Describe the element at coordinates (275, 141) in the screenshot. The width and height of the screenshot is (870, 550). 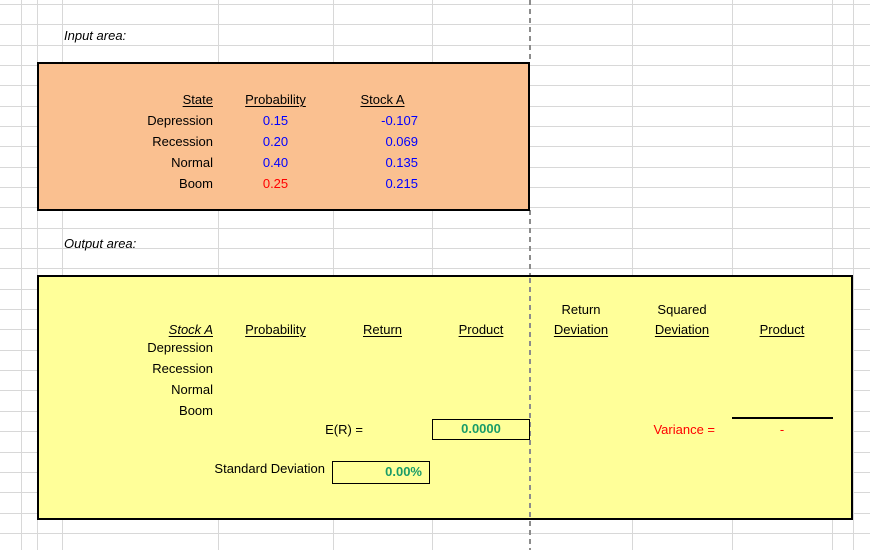
I see `input-cell-probability-1: 0.20` at that location.